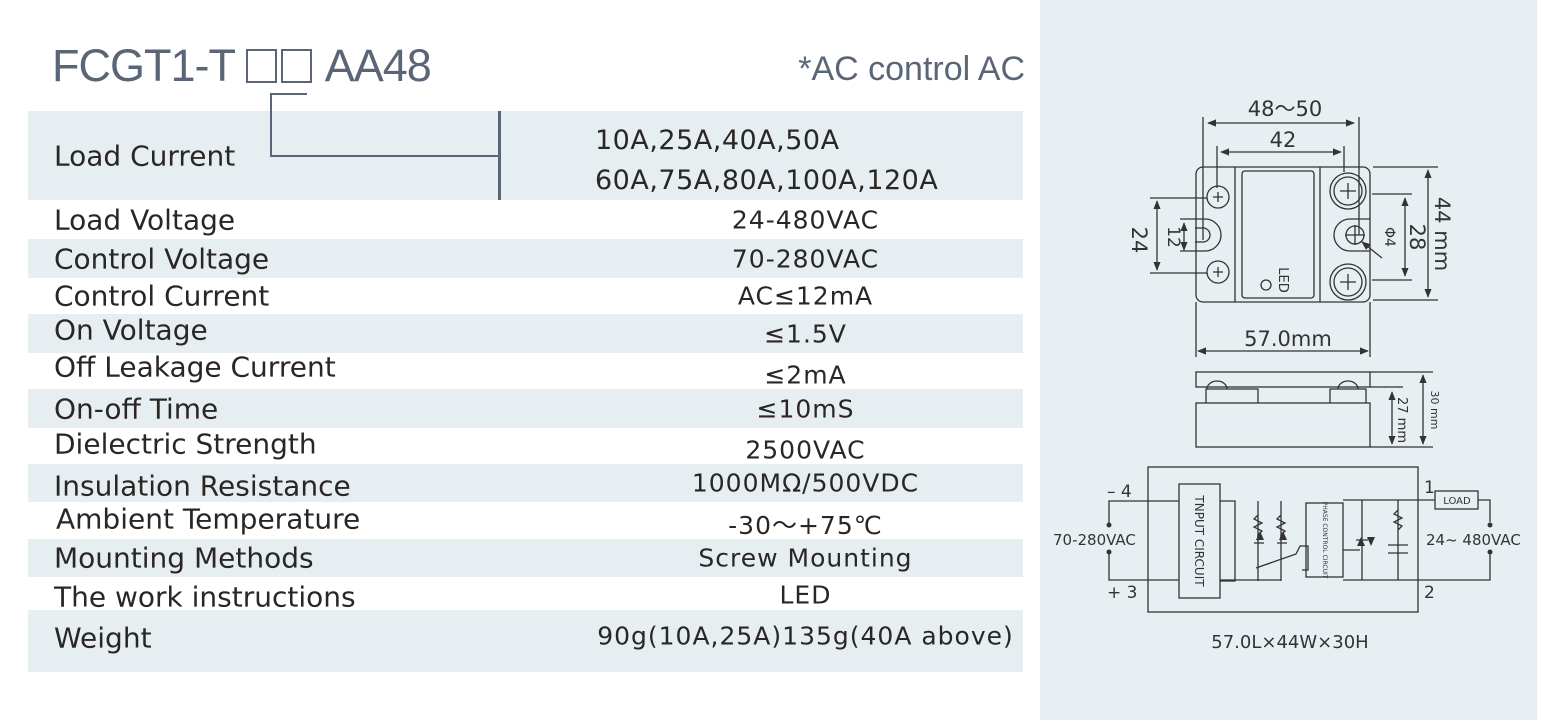 This screenshot has height=720, width=1565. Describe the element at coordinates (805, 296) in the screenshot. I see `spec-value: AC≤12mA` at that location.